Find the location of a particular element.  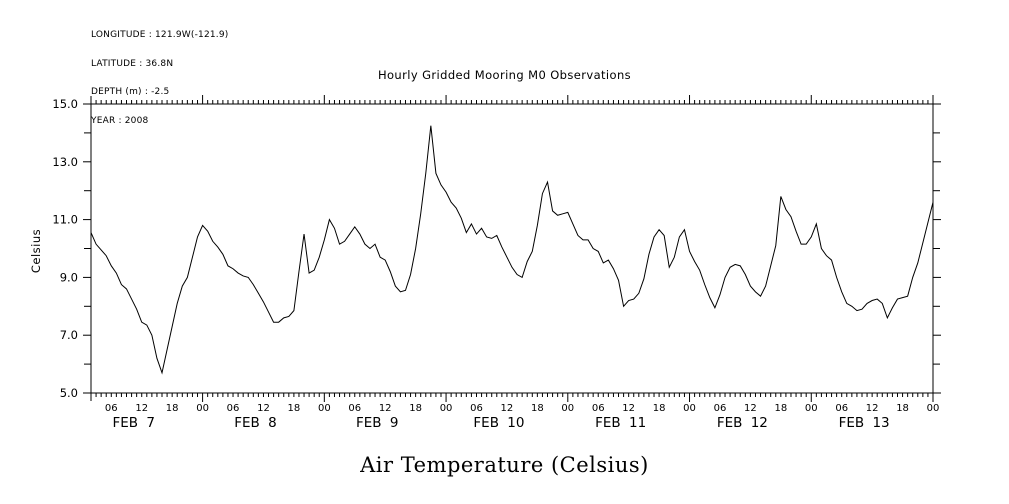

x-day-label: FEB 12 is located at coordinates (742, 423).